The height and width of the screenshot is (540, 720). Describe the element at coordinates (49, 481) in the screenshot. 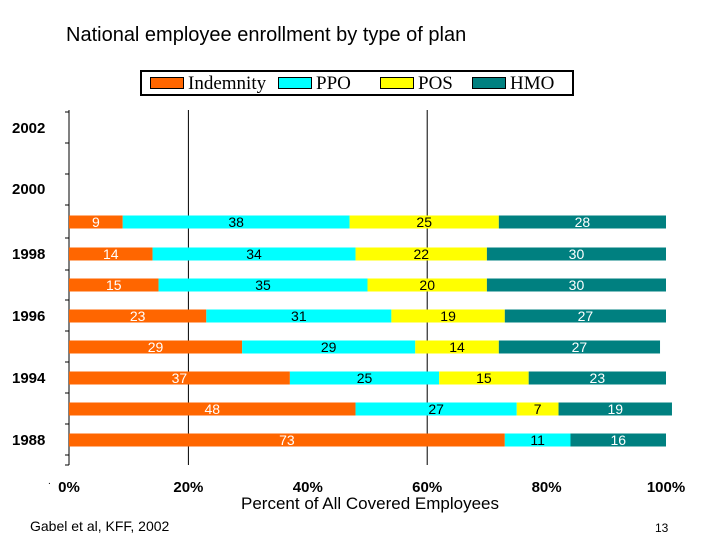

I see `axis-origin-mark: .` at that location.